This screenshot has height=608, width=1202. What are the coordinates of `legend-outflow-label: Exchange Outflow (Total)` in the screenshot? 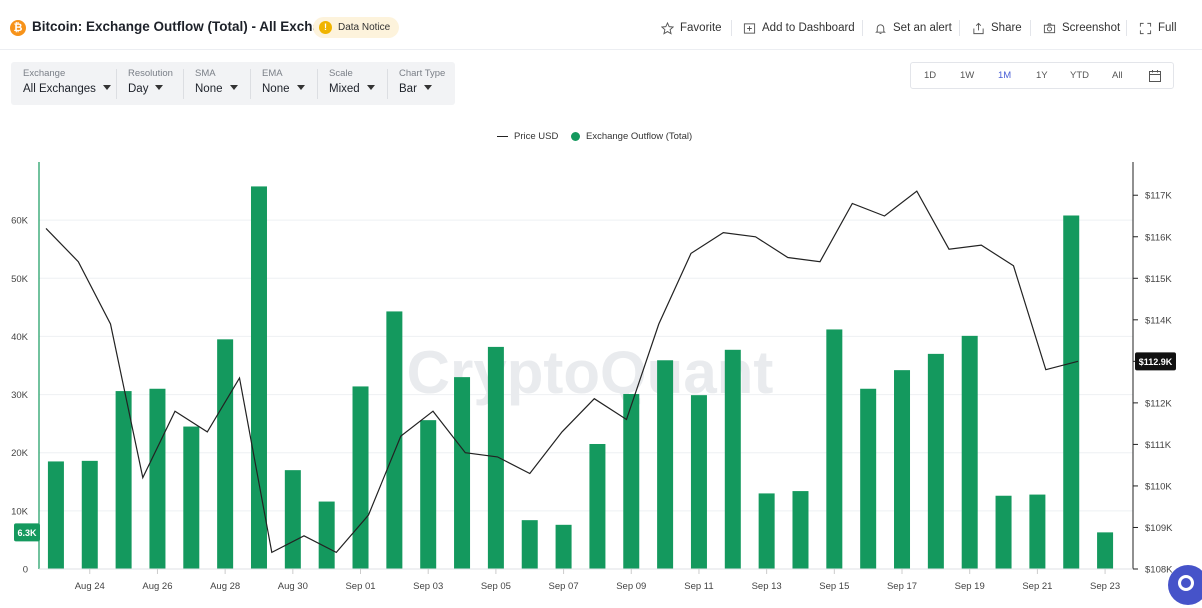 It's located at (639, 136).